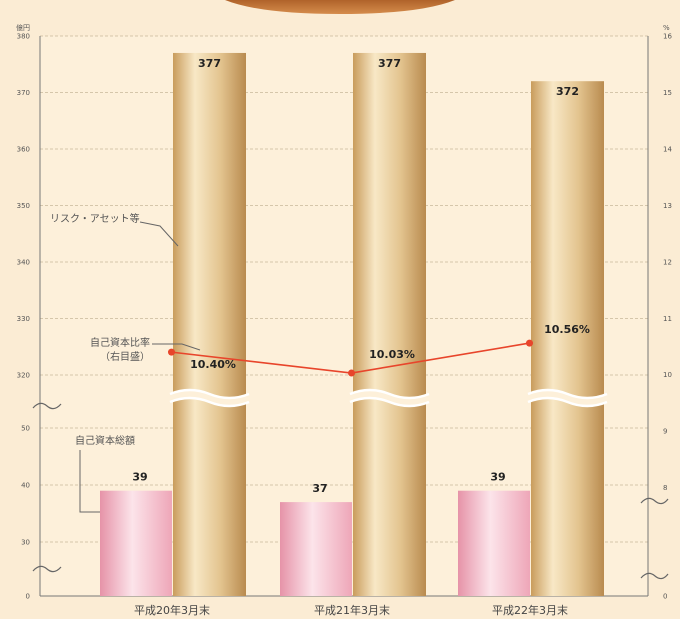 Image resolution: width=680 pixels, height=619 pixels. I want to click on left-tick-label: 370, so click(23, 93).